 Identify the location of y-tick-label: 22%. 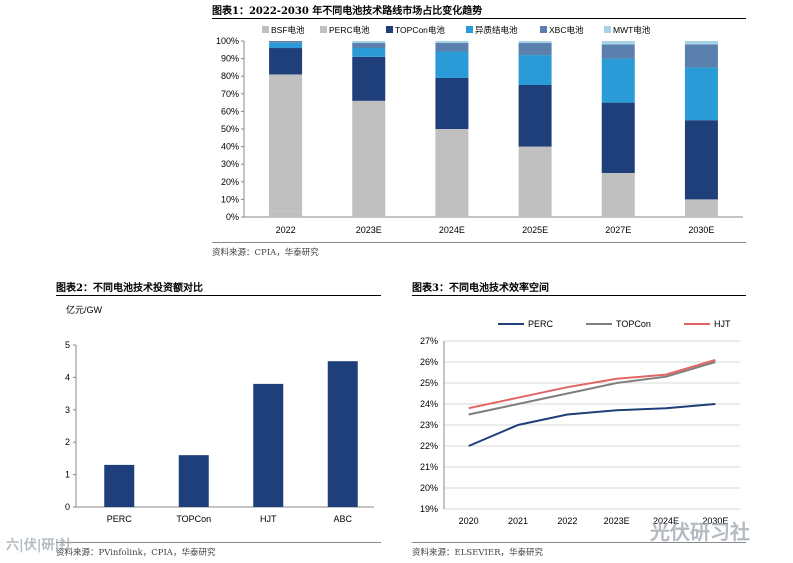
(429, 446).